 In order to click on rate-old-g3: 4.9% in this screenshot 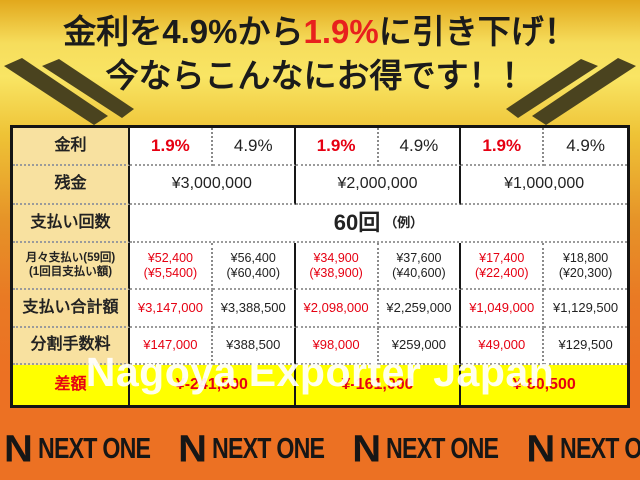, I will do `click(585, 147)`.